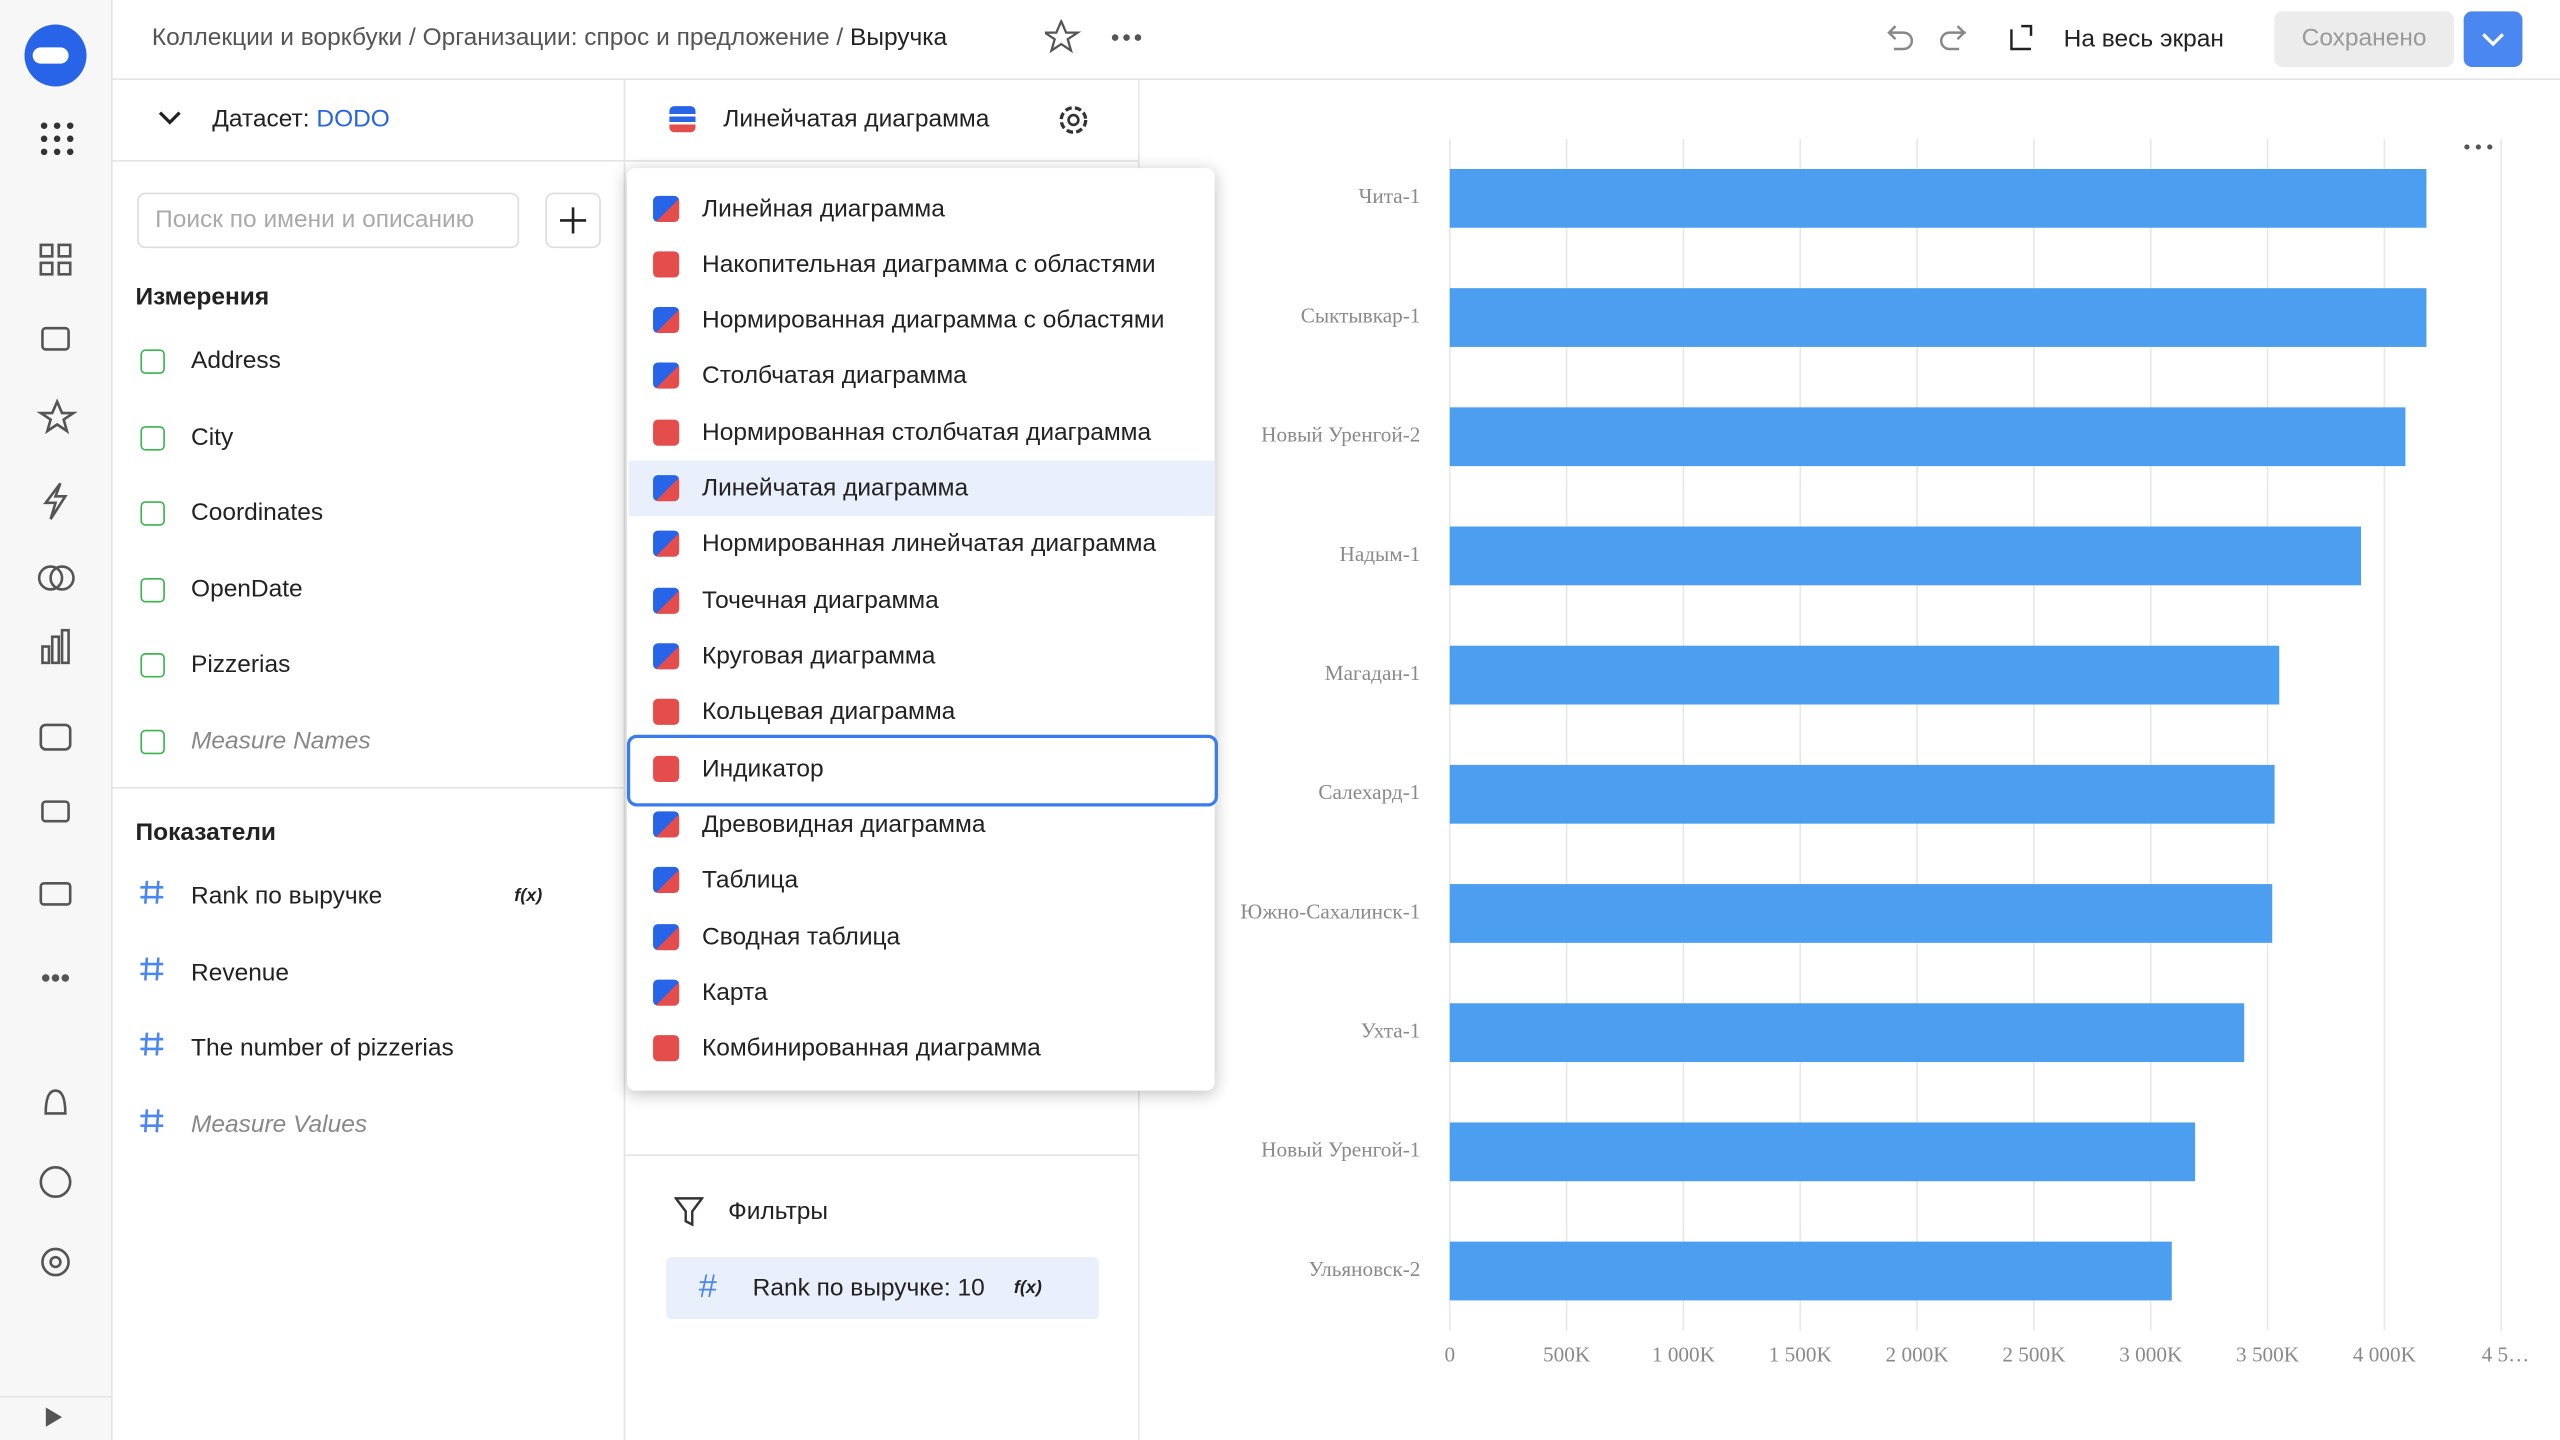 The width and height of the screenshot is (2560, 1440). What do you see at coordinates (834, 376) in the screenshot?
I see `chart-type-option: Столбчатая диаграмма` at bounding box center [834, 376].